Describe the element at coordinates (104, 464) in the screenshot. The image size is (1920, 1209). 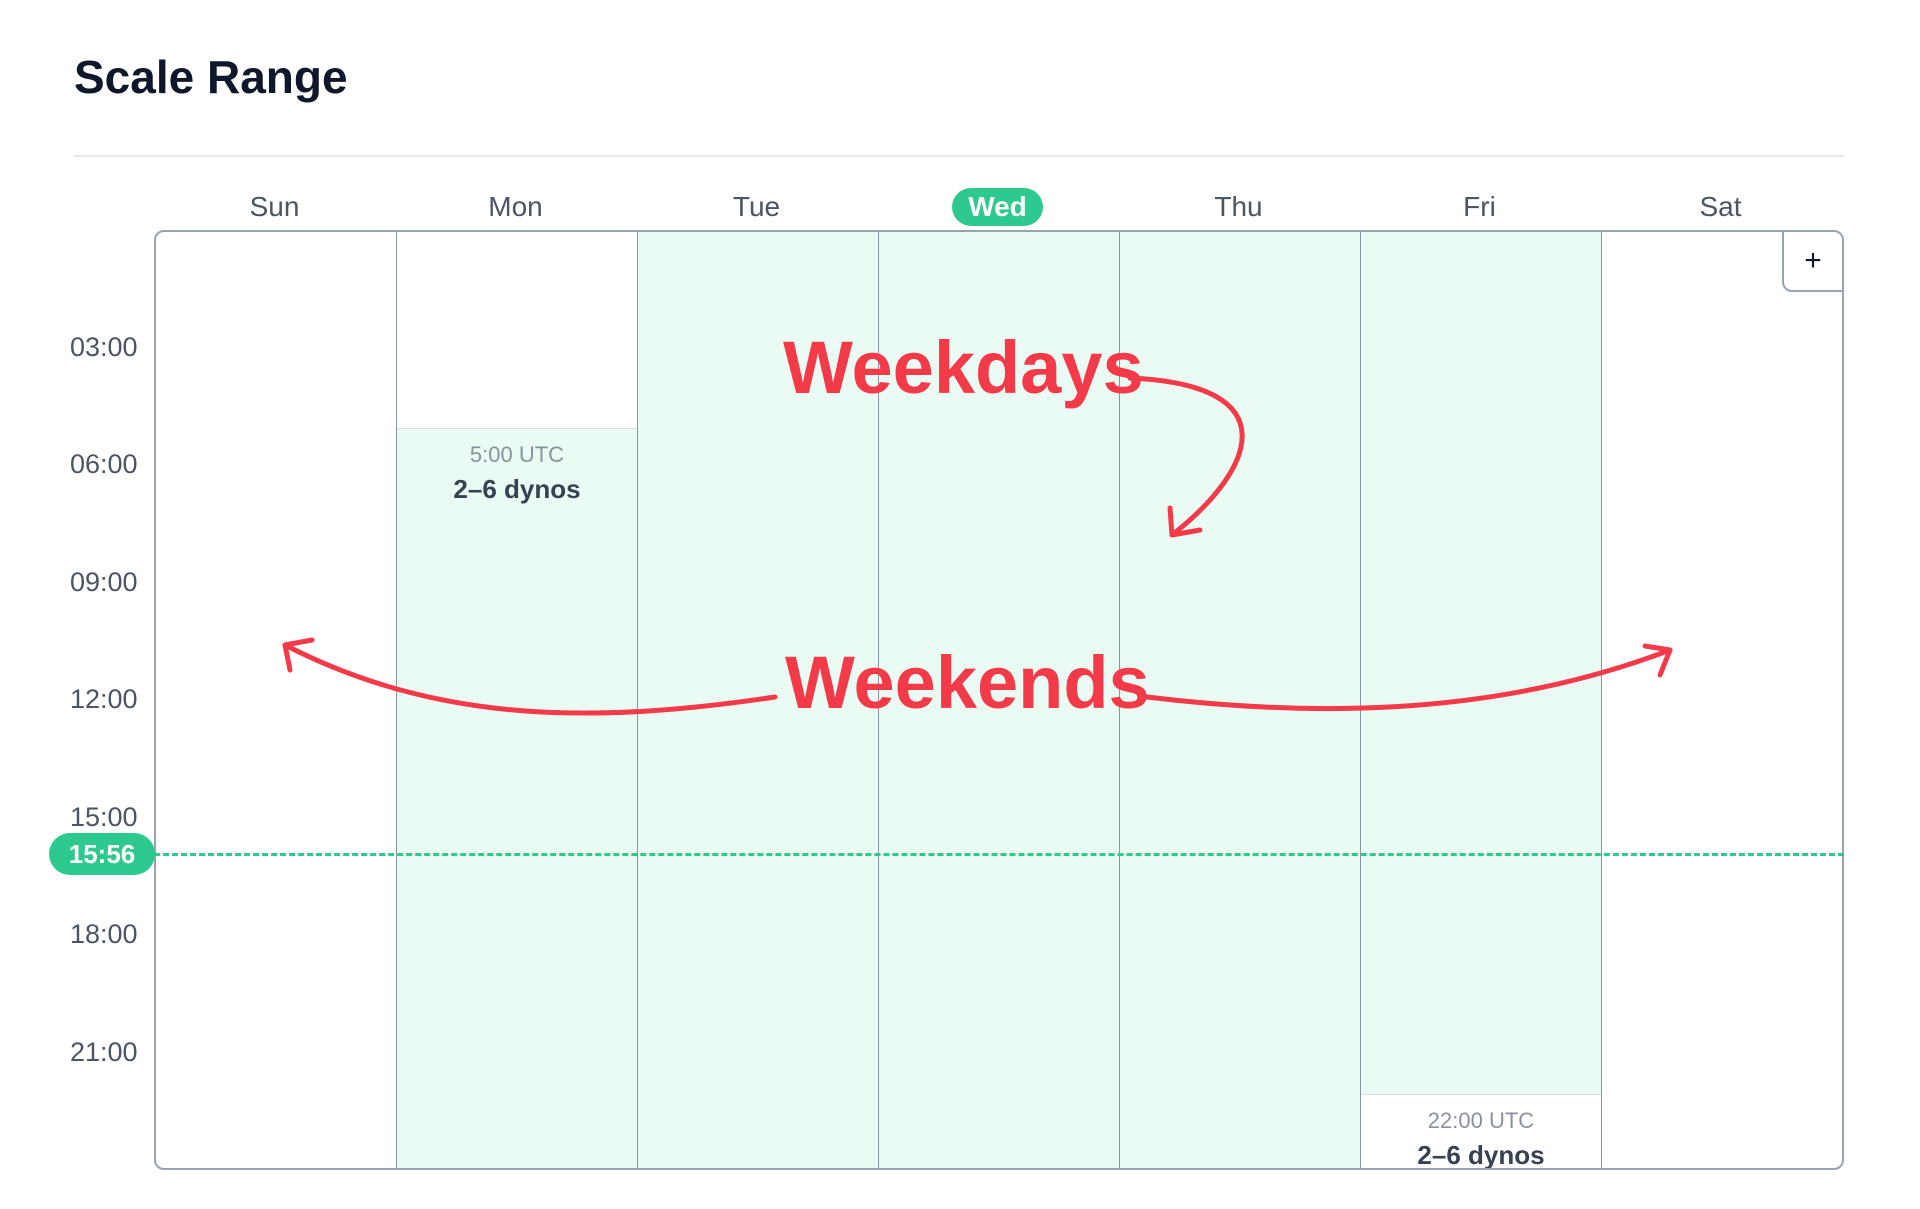
I see `time-label: 06:00` at that location.